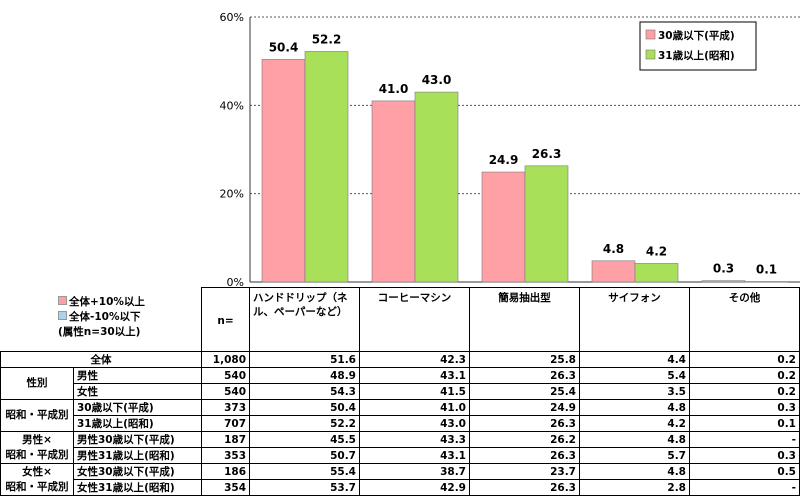 Image resolution: width=800 pixels, height=496 pixels. Describe the element at coordinates (232, 105) in the screenshot. I see `y-tick-label: 40%` at that location.